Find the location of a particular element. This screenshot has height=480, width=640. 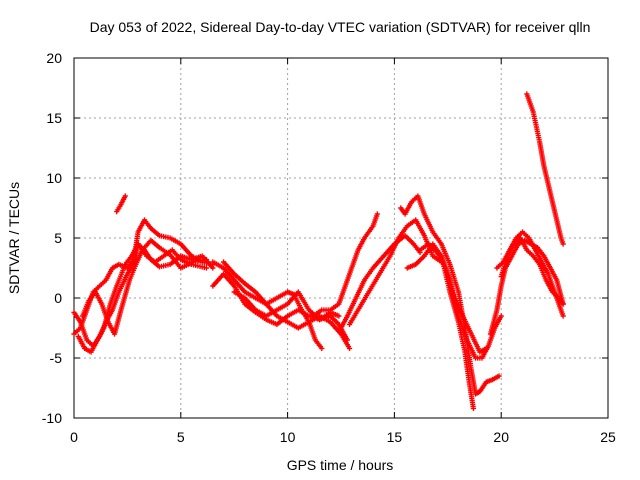

series-track-i is located at coordinates (286, 306).